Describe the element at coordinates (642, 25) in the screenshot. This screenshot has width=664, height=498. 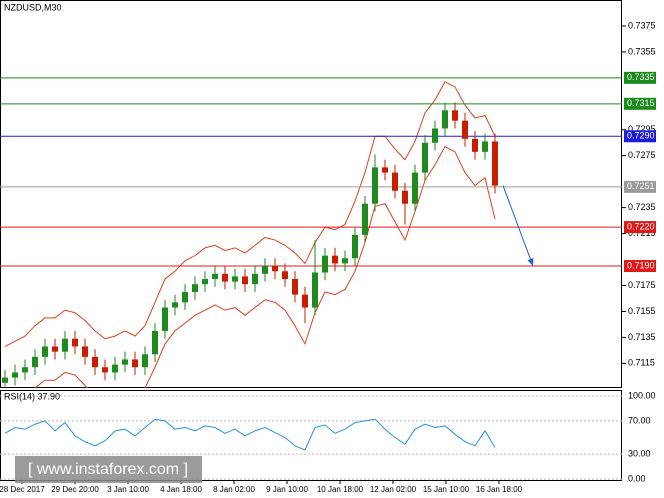
I see `y-tick-label: 0.7375` at that location.